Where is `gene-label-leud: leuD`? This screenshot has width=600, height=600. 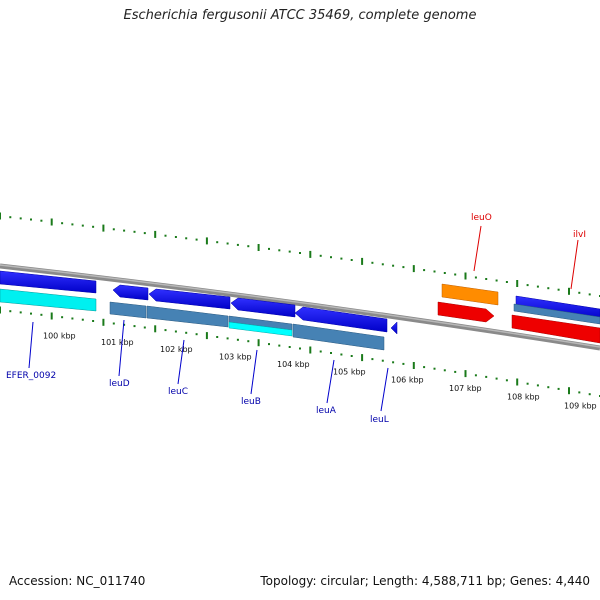 gene-label-leud: leuD is located at coordinates (119, 384).